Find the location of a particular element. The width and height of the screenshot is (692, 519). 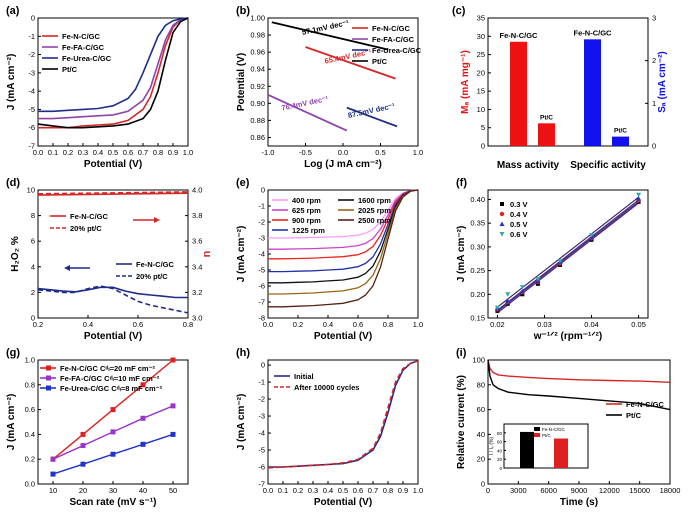

y-tick-label: 0.20 is located at coordinates (477, 294).